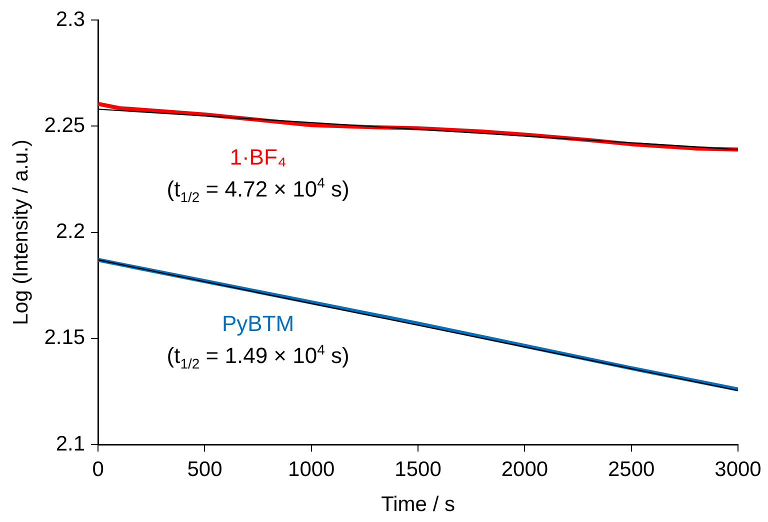 The width and height of the screenshot is (768, 522). What do you see at coordinates (71, 19) in the screenshot?
I see `y-tick-label: 2.3` at bounding box center [71, 19].